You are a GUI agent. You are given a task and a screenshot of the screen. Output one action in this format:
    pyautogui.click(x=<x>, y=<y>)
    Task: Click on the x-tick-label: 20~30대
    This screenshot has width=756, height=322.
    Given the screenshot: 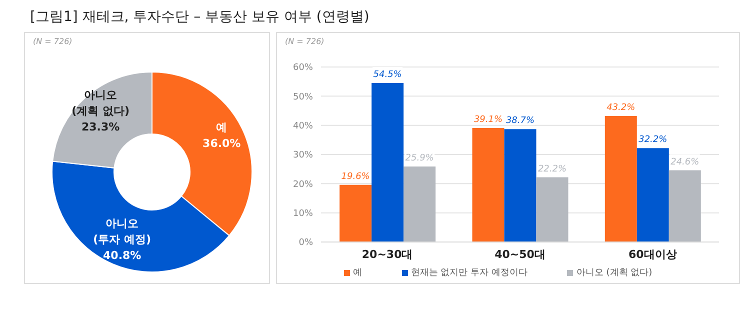 What is the action you would take?
    pyautogui.click(x=387, y=254)
    